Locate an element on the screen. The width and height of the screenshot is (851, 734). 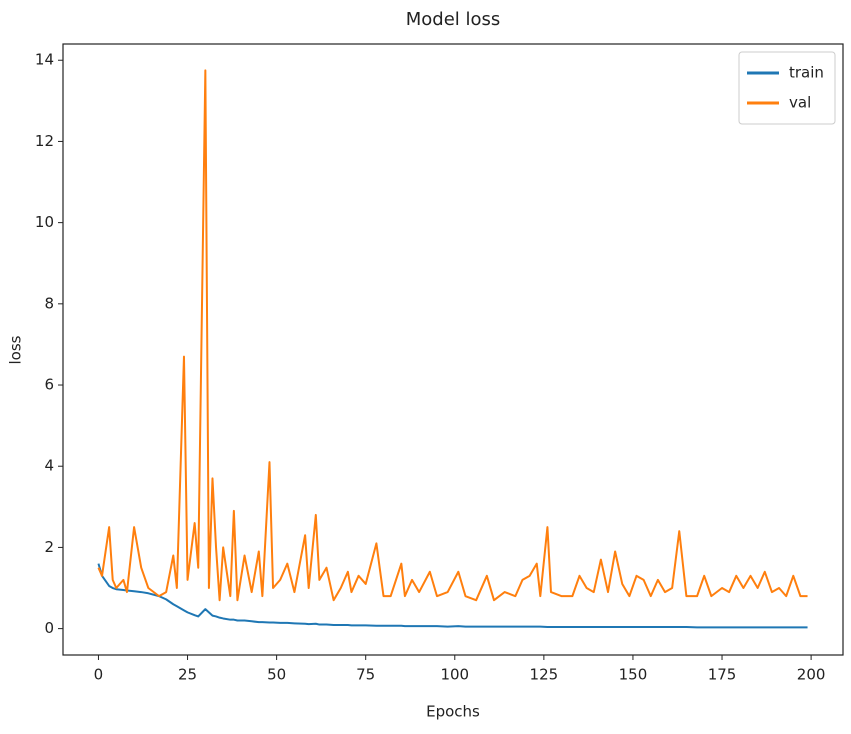
x-tick-label: 150 is located at coordinates (633, 675).